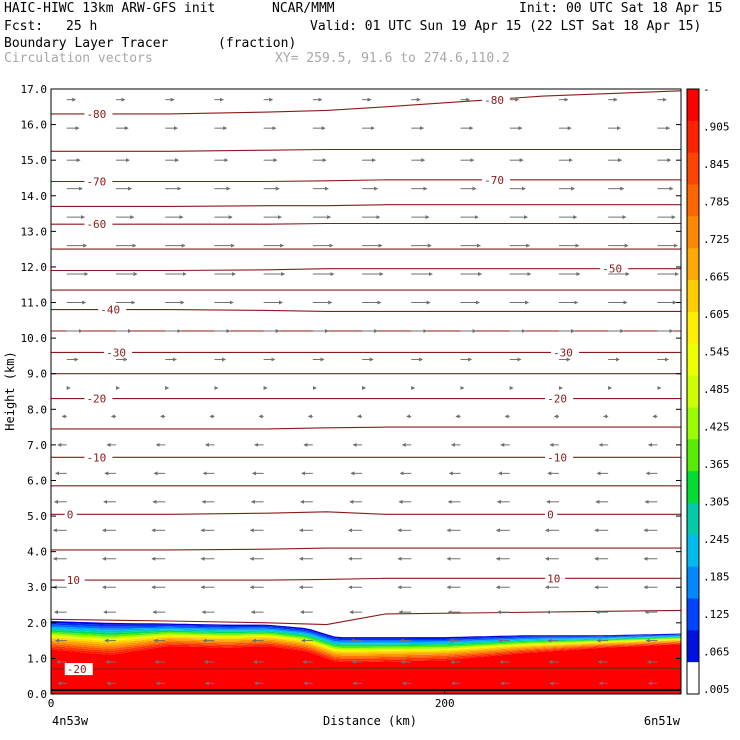 The width and height of the screenshot is (740, 740). I want to click on y-tick-label: 1.0, so click(37, 658).